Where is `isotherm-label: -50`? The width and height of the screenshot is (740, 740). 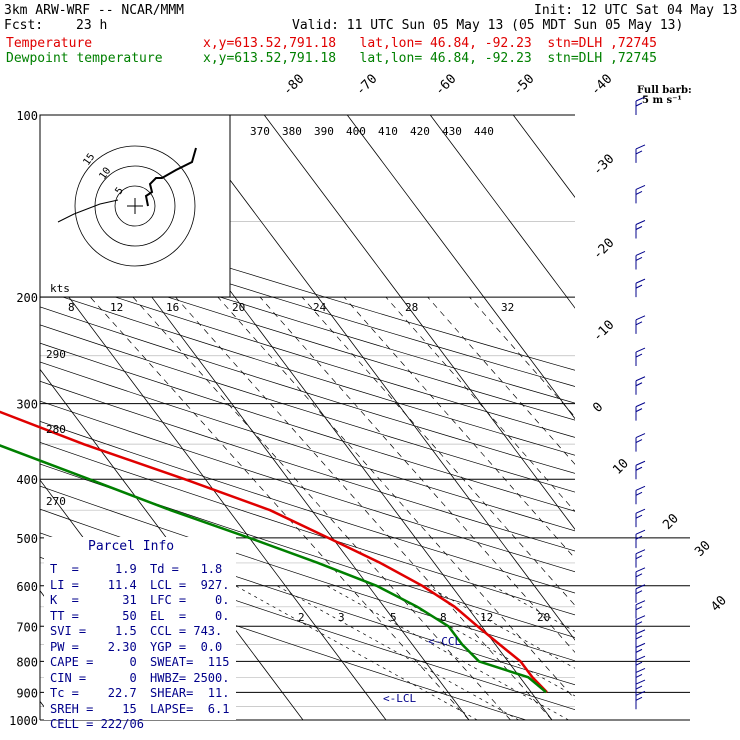 isotherm-label: -50 is located at coordinates (523, 85).